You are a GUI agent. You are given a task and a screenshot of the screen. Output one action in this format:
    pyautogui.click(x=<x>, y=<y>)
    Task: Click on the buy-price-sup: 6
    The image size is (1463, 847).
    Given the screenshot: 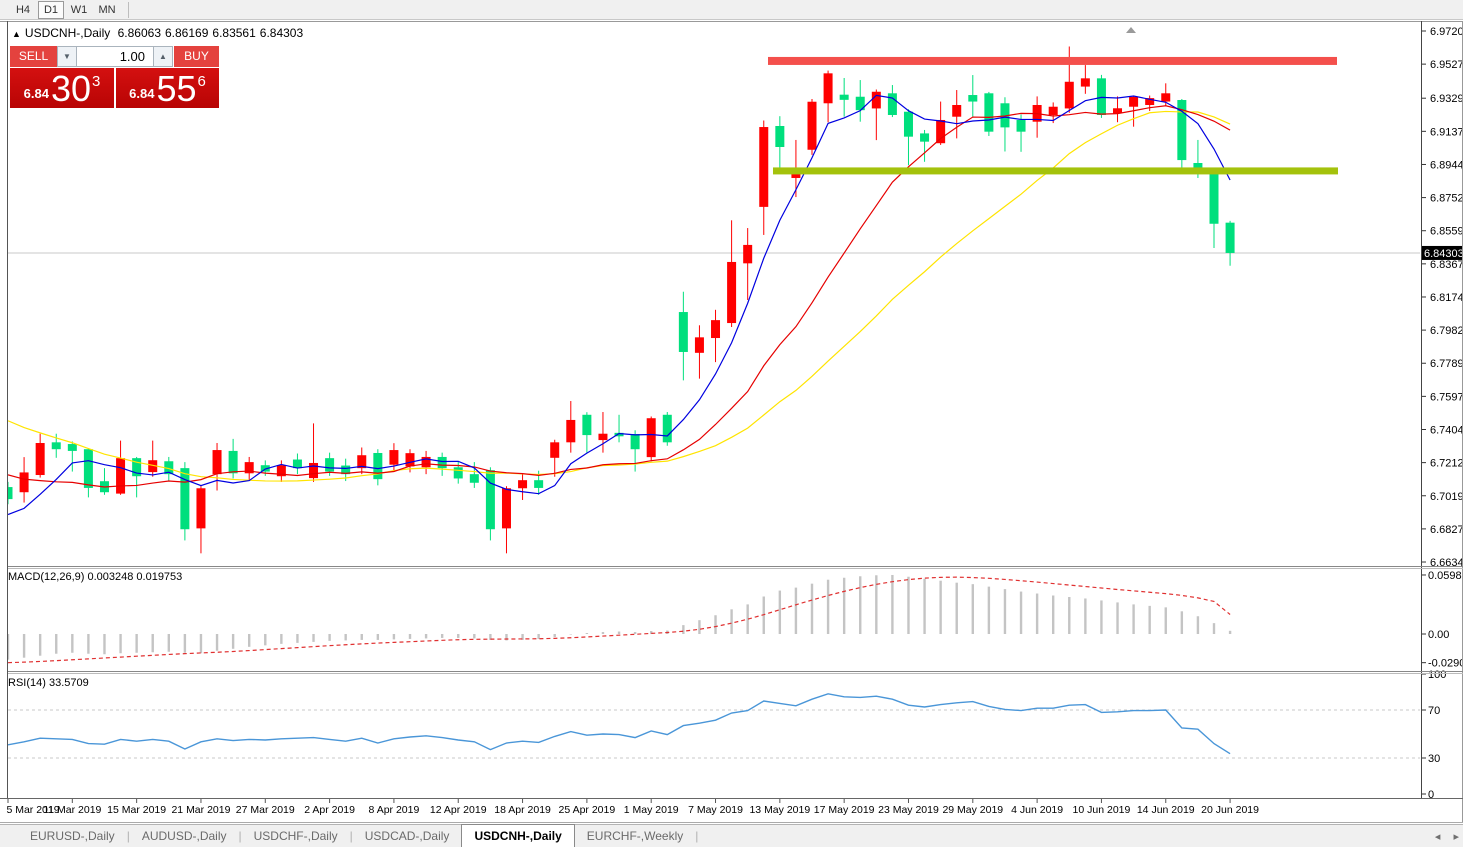 What is the action you would take?
    pyautogui.click(x=201, y=81)
    